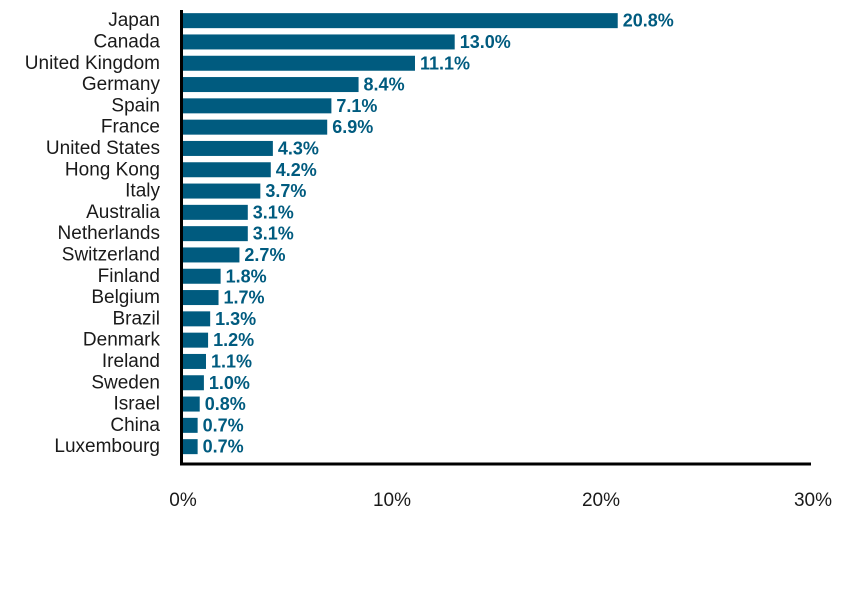  I want to click on bar-france, so click(255, 127).